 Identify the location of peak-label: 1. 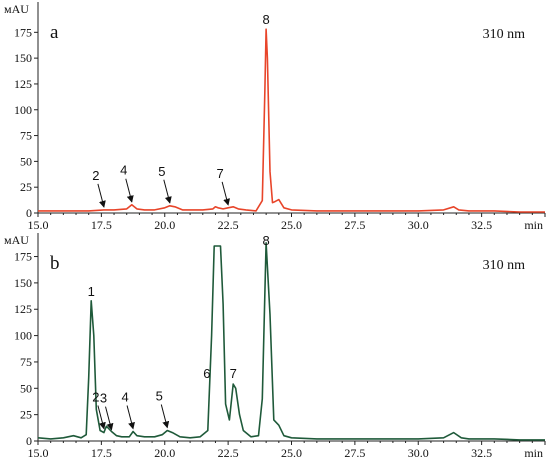
(91, 291).